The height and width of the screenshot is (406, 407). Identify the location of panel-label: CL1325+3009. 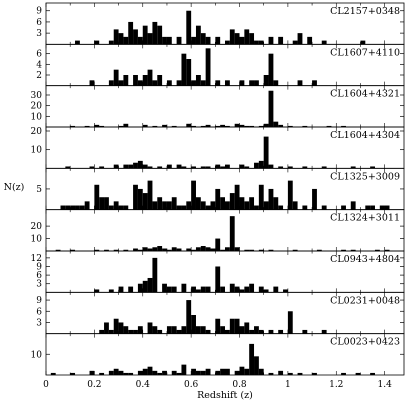
(365, 176).